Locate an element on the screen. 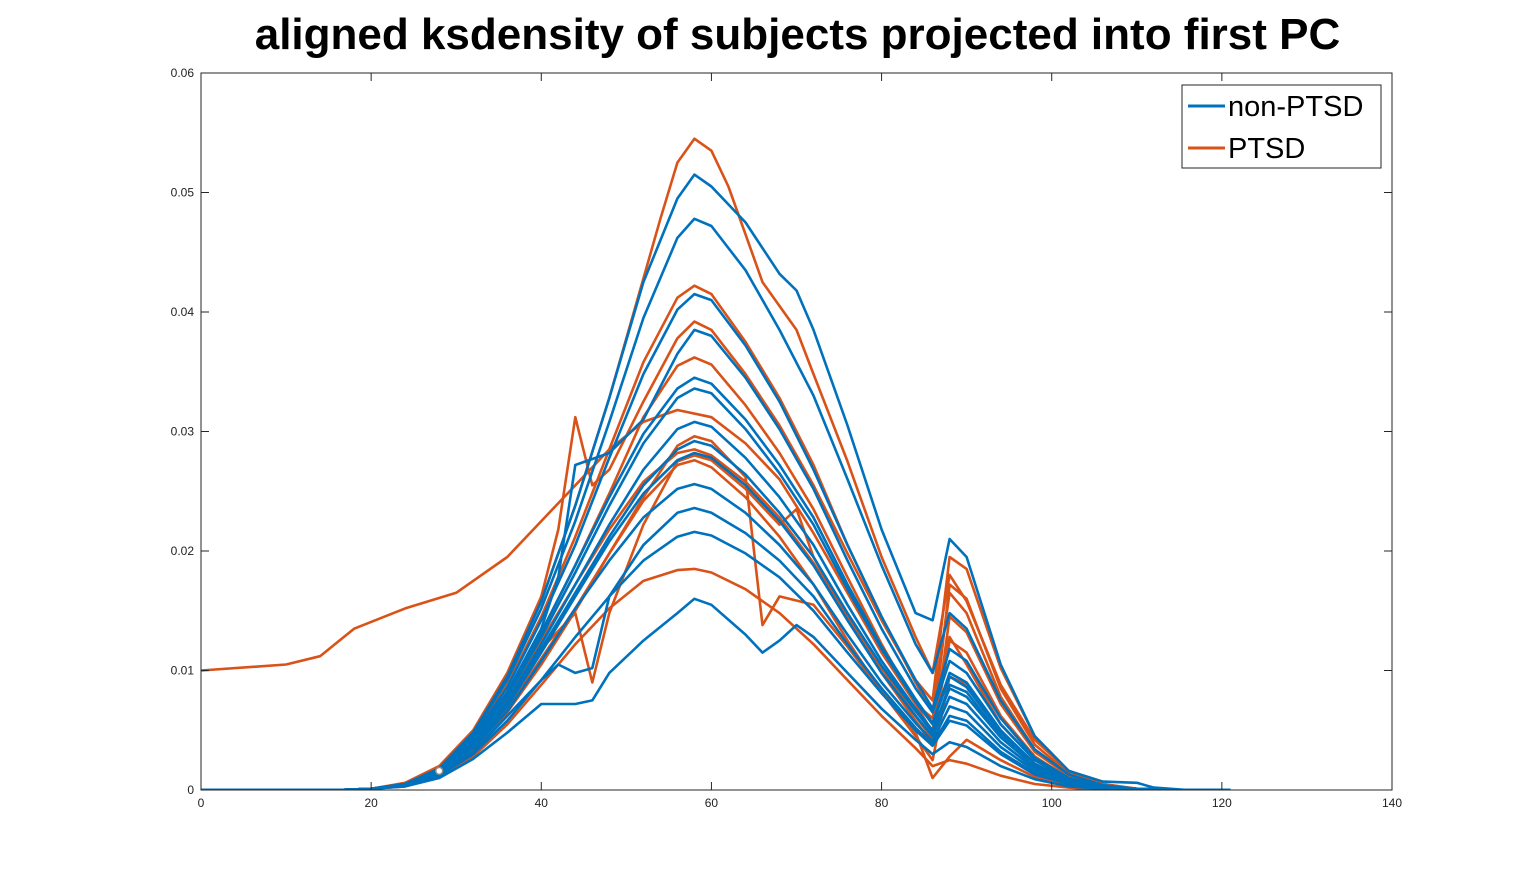  legend: non-PTSD PTSD is located at coordinates (1281, 126).